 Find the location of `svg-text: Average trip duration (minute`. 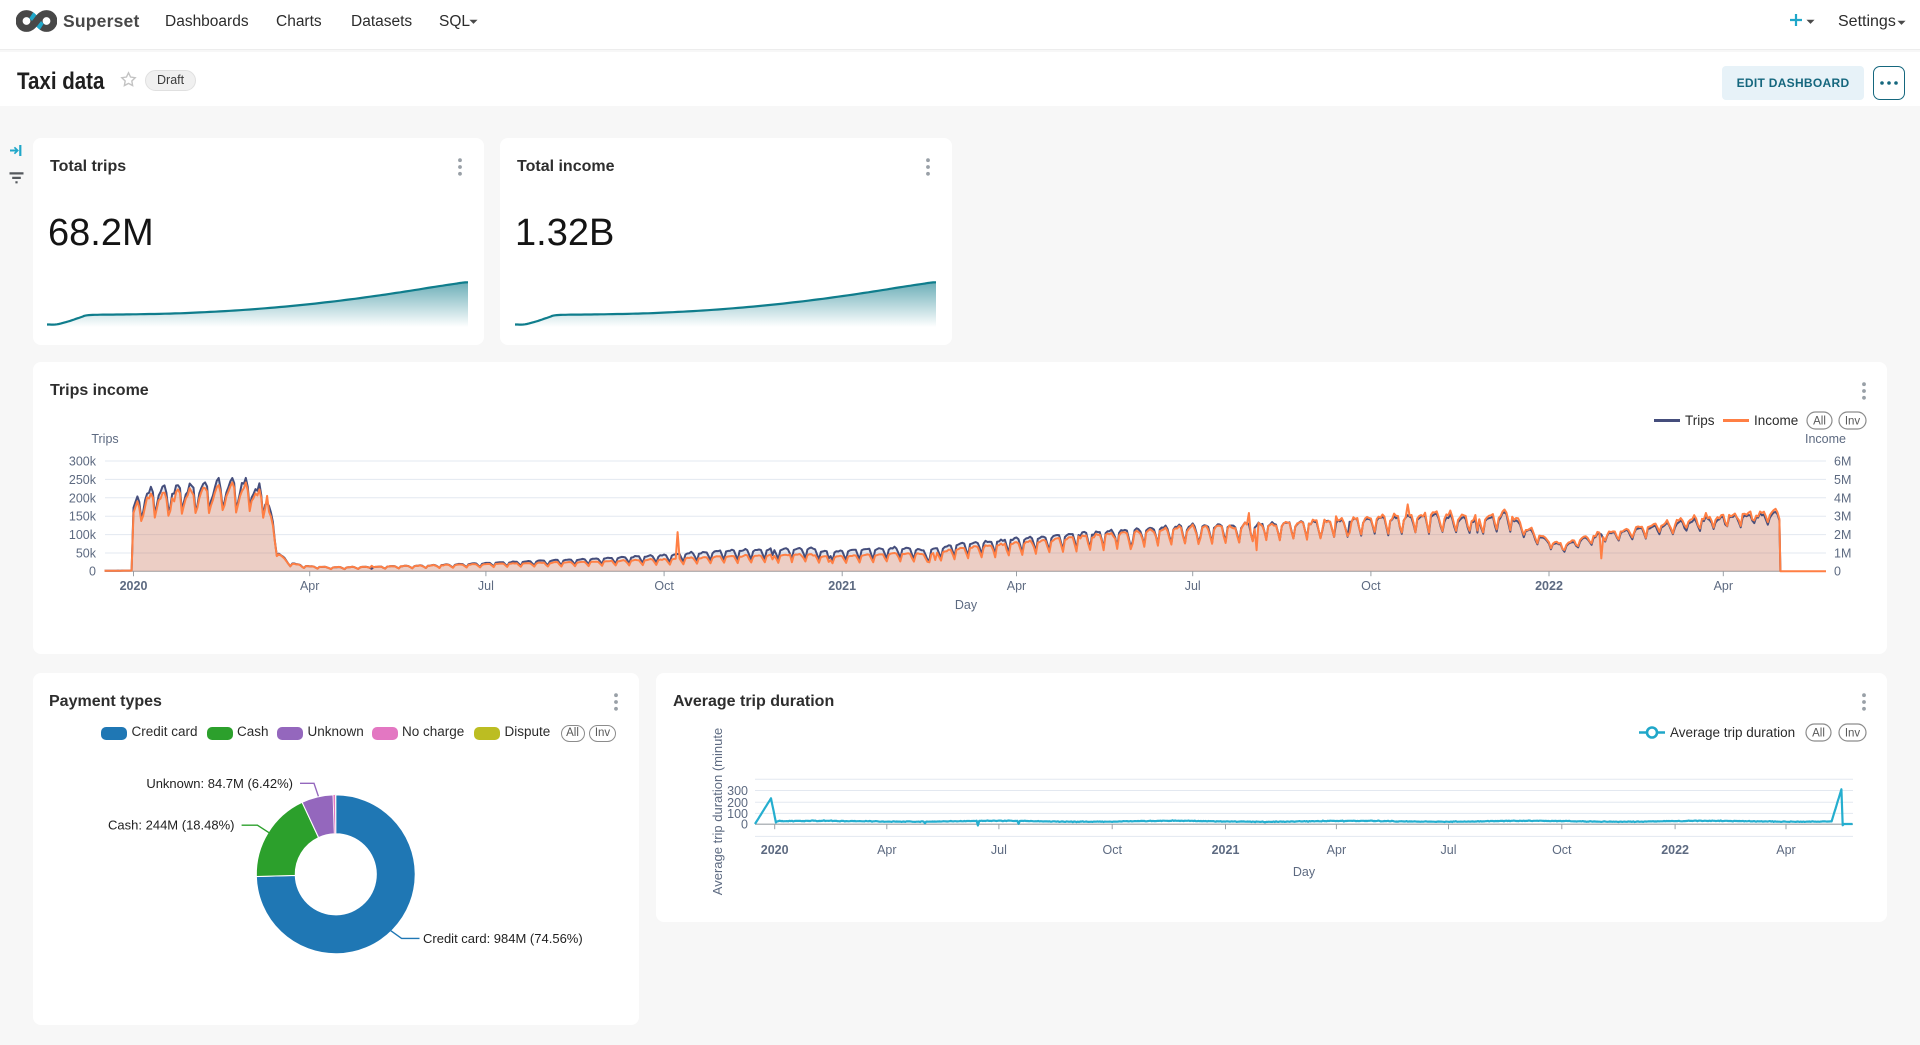

svg-text: Average trip duration (minute is located at coordinates (717, 811).